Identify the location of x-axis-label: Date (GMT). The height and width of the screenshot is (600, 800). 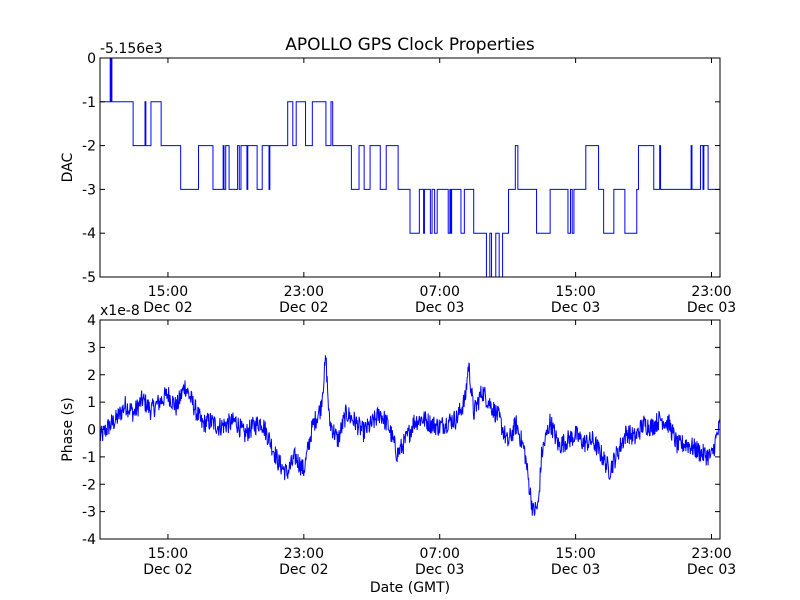
(410, 588).